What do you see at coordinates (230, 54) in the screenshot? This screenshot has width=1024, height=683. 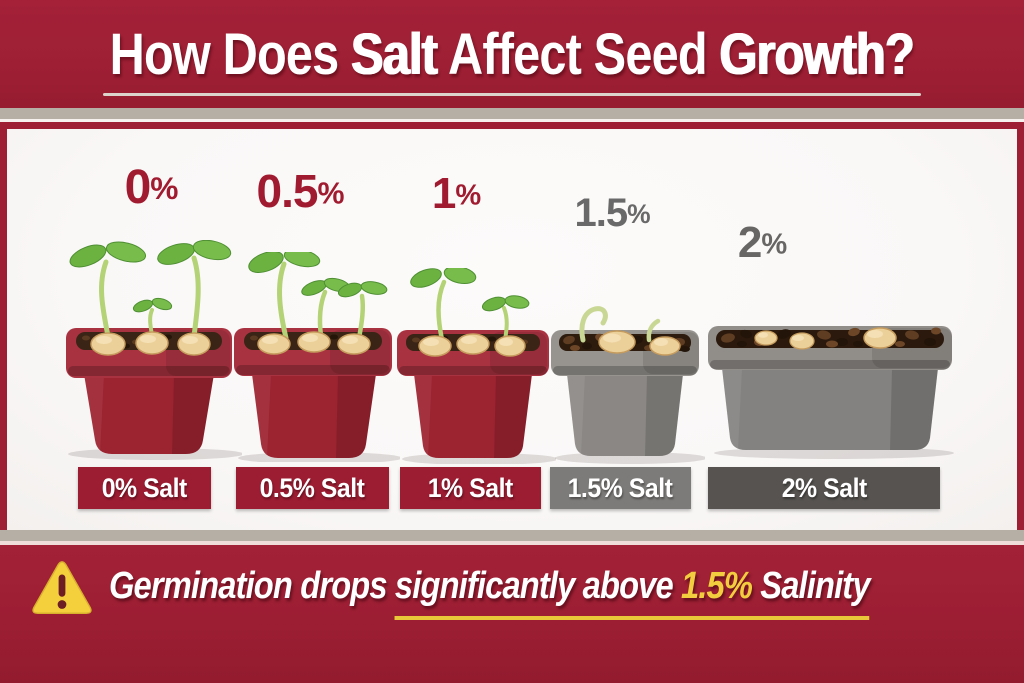 I see `title-part-1: How Does` at bounding box center [230, 54].